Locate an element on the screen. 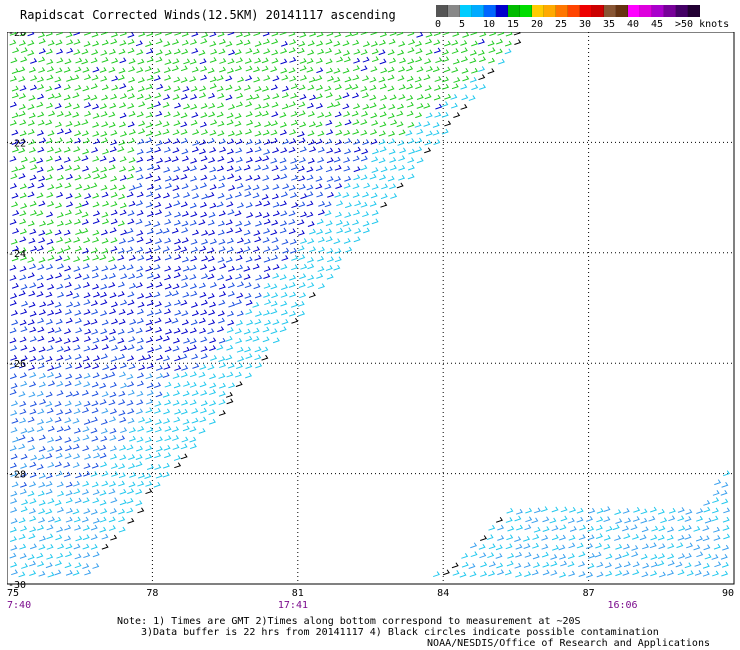  color-swatch is located at coordinates (694, 11).